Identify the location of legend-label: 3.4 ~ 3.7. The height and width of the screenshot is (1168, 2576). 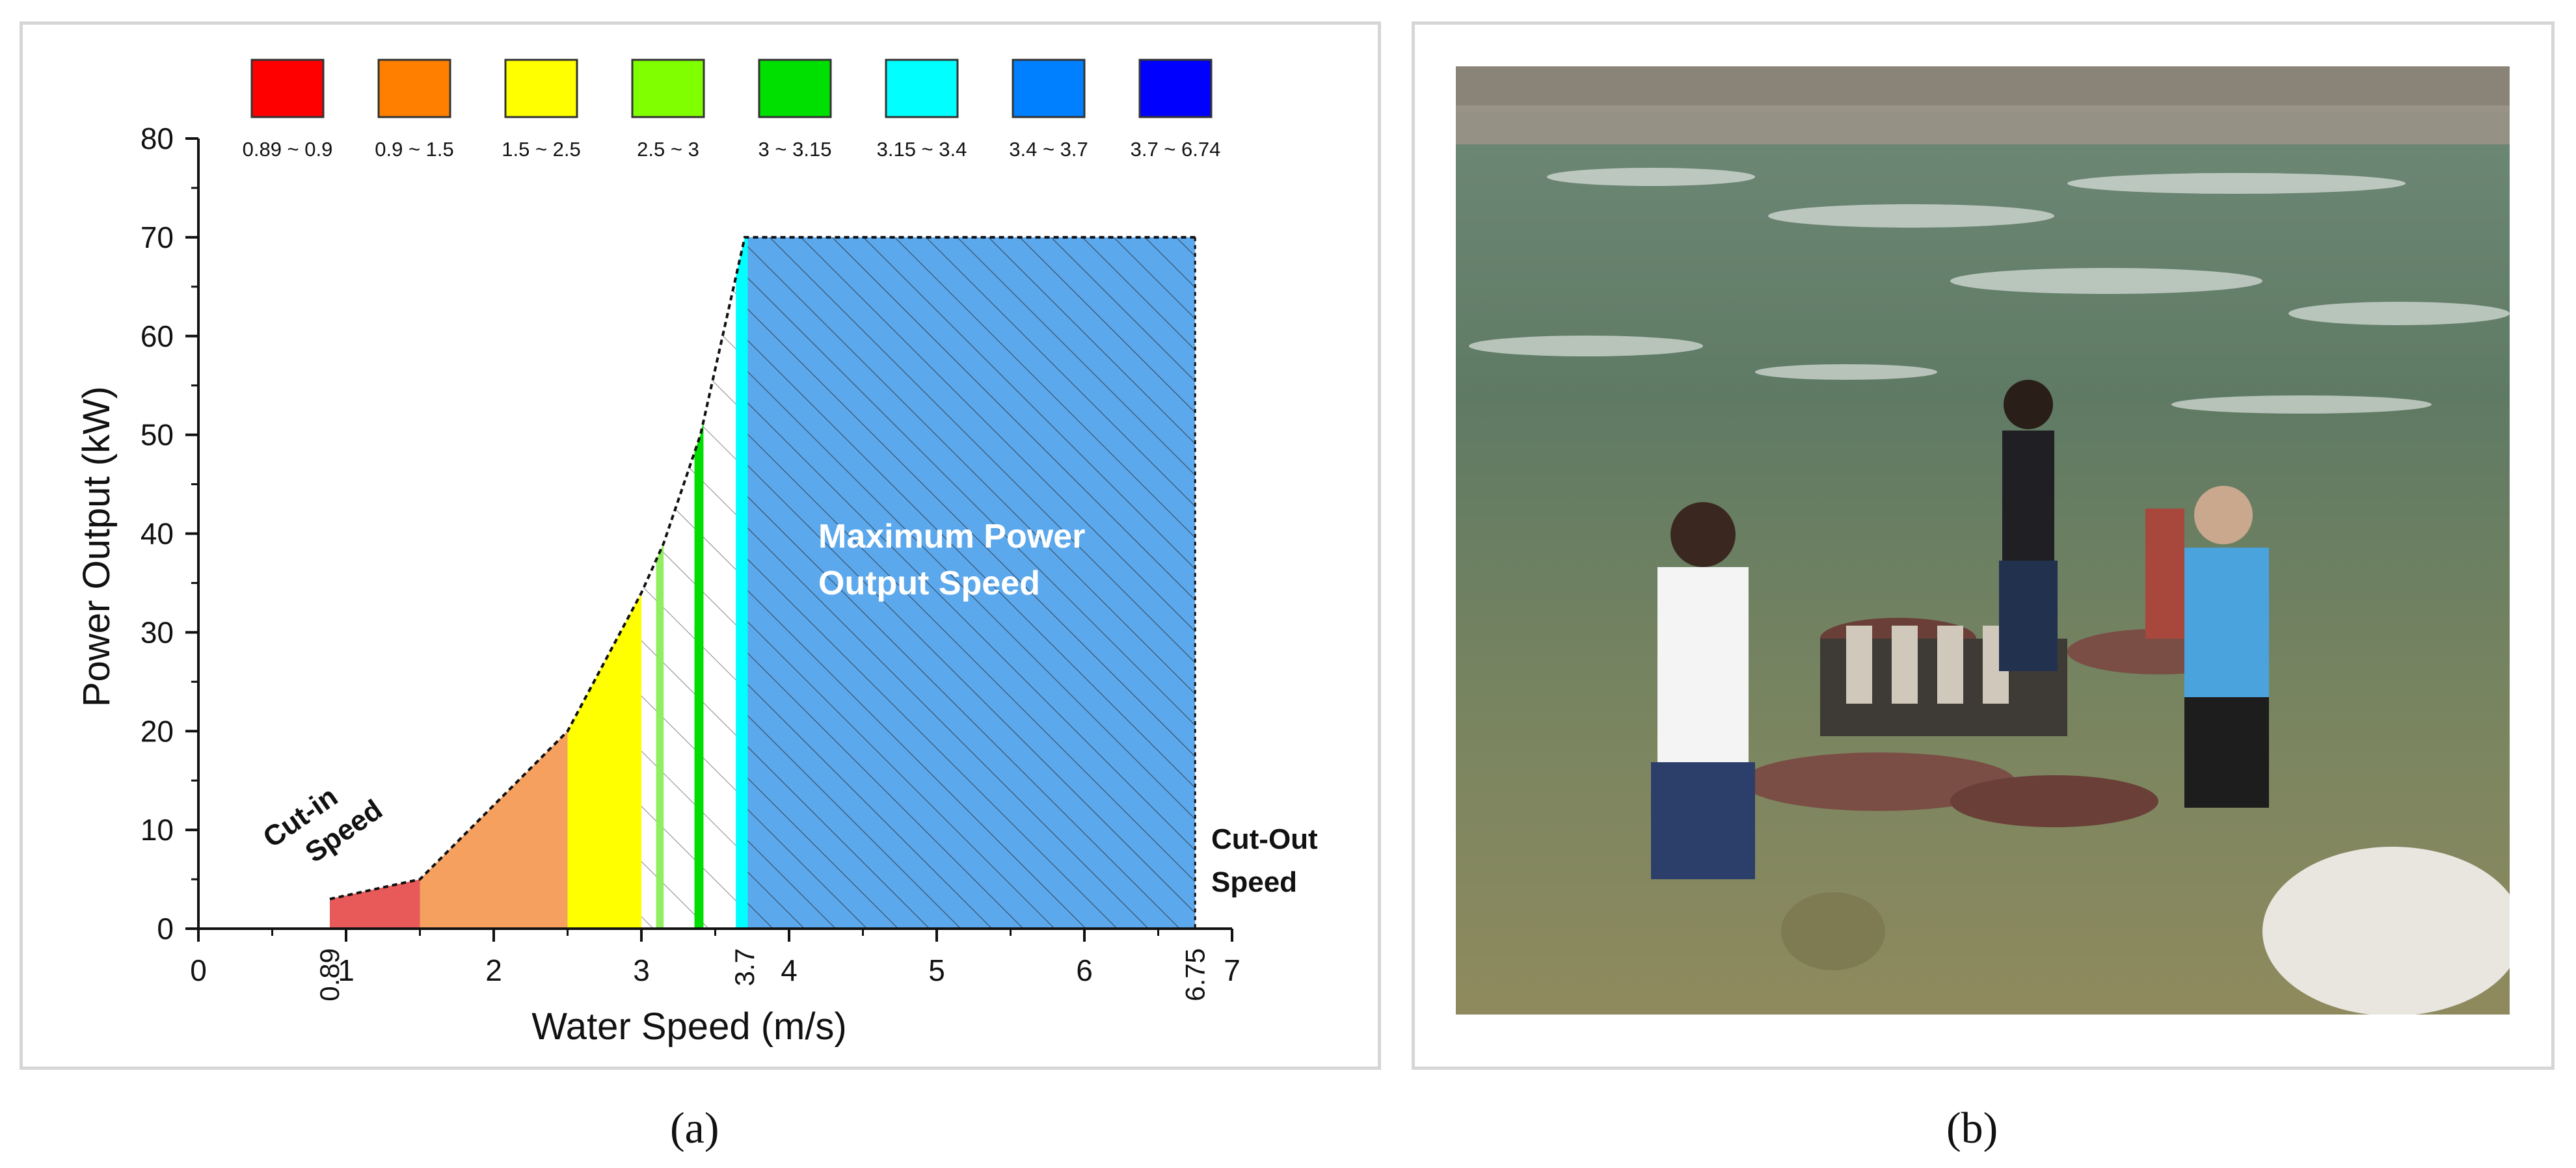
(1048, 149).